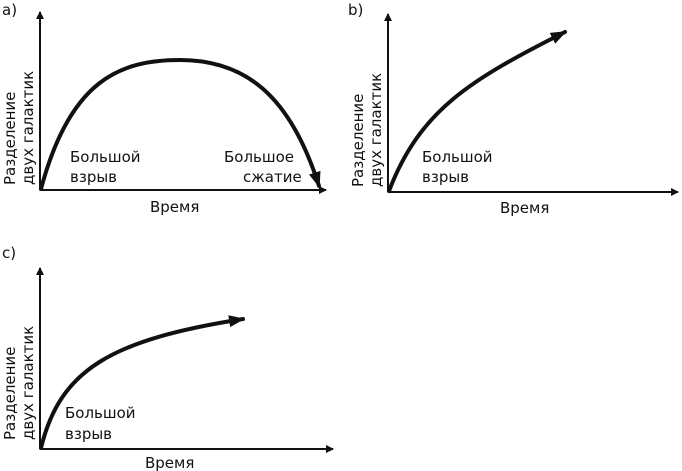  What do you see at coordinates (9, 10) in the screenshot?
I see `panel-a-label: a)` at bounding box center [9, 10].